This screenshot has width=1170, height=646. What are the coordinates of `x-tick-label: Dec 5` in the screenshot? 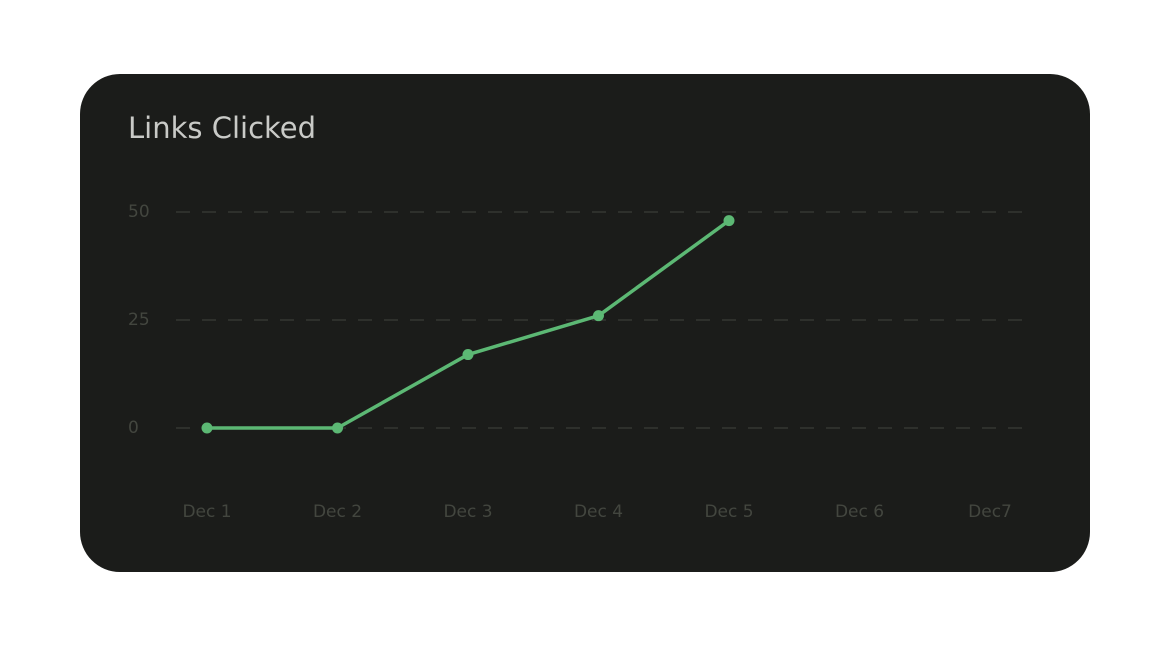 It's located at (728, 512).